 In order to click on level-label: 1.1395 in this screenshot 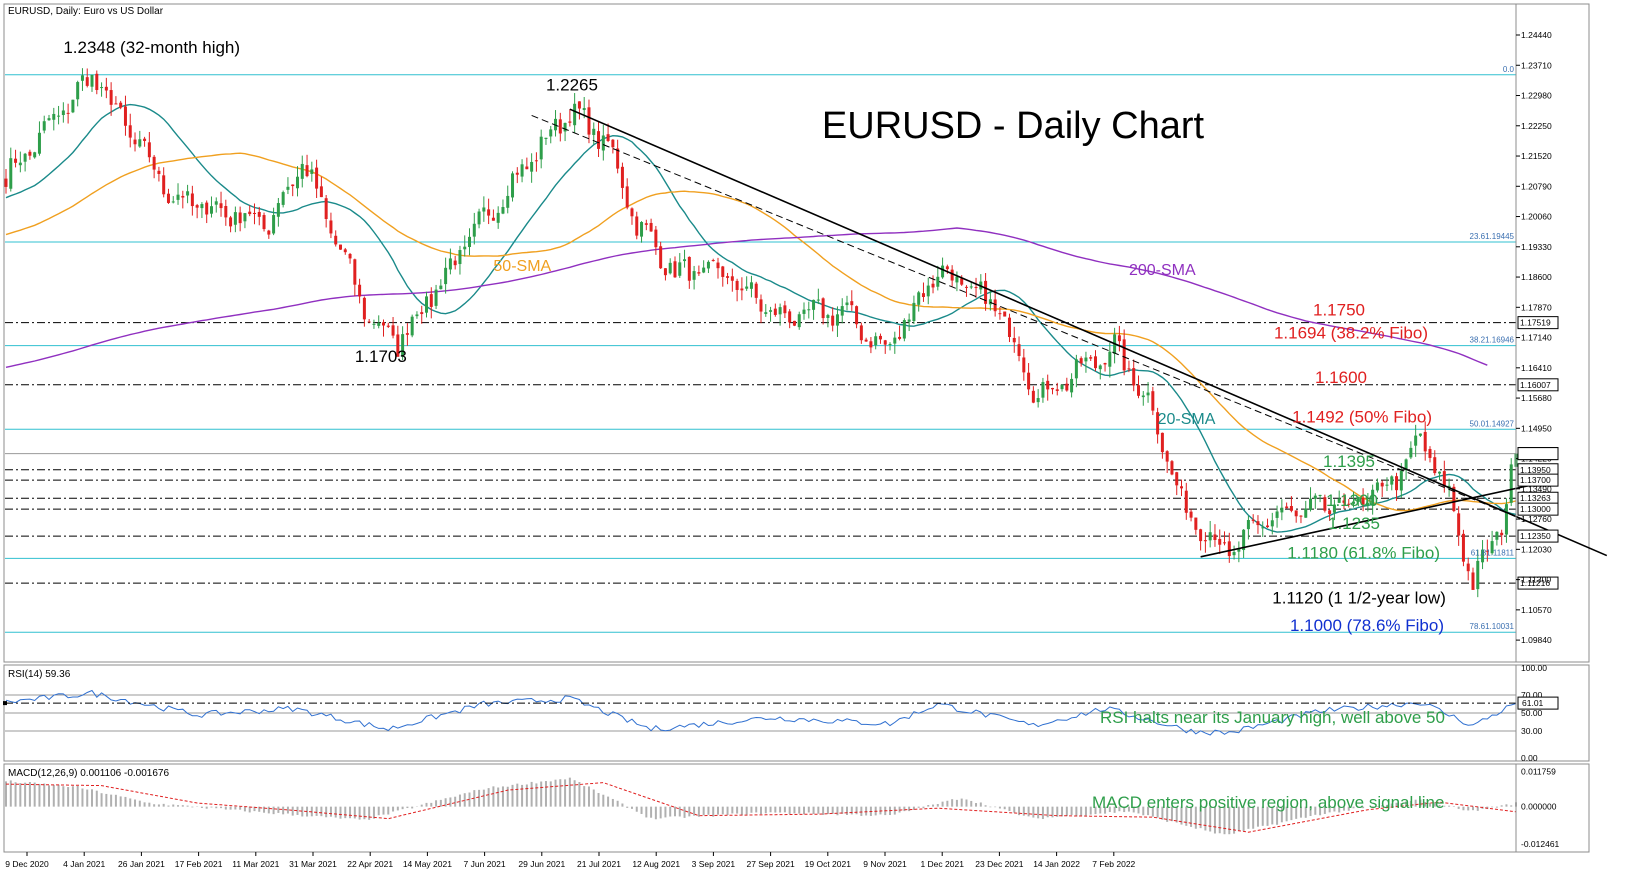, I will do `click(1349, 461)`.